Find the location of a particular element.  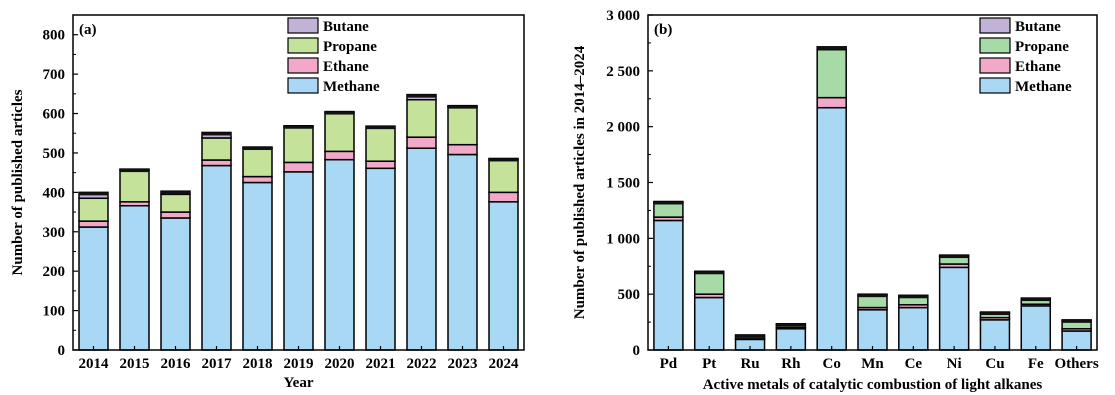

bar-propane-2019 is located at coordinates (298, 145).